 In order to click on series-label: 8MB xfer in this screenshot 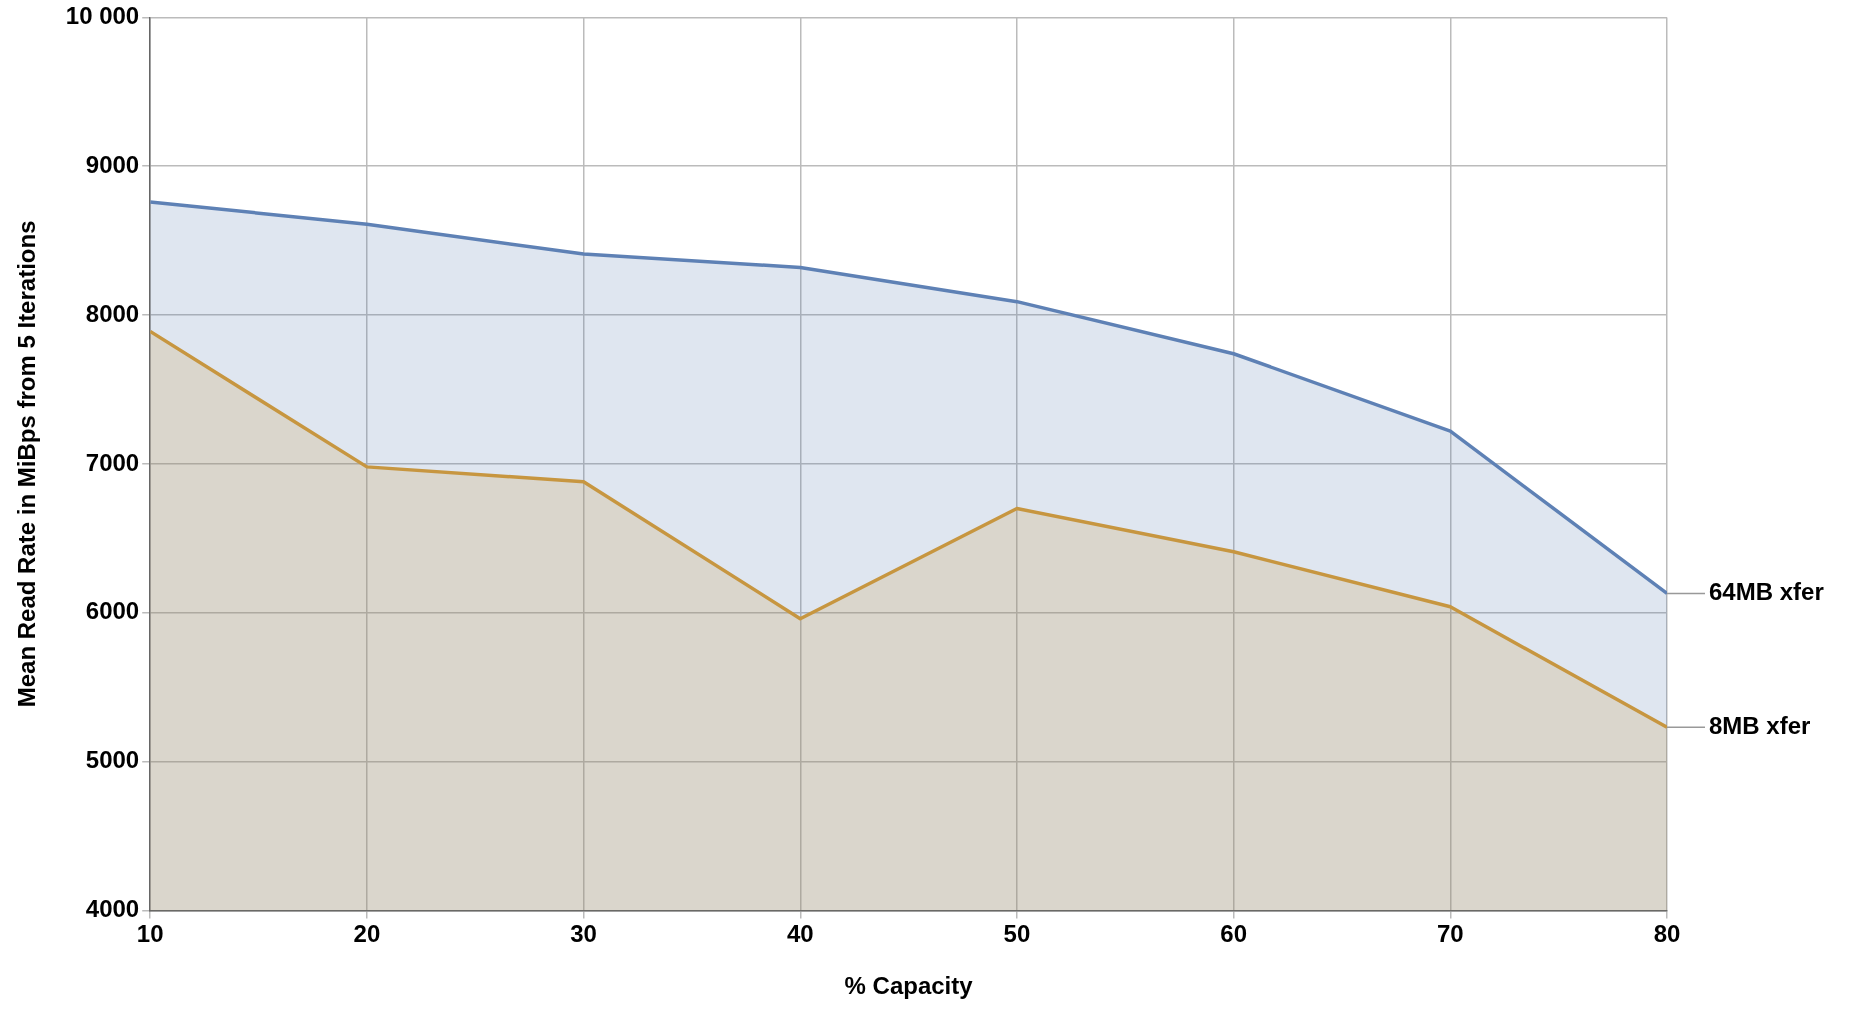, I will do `click(1760, 725)`.